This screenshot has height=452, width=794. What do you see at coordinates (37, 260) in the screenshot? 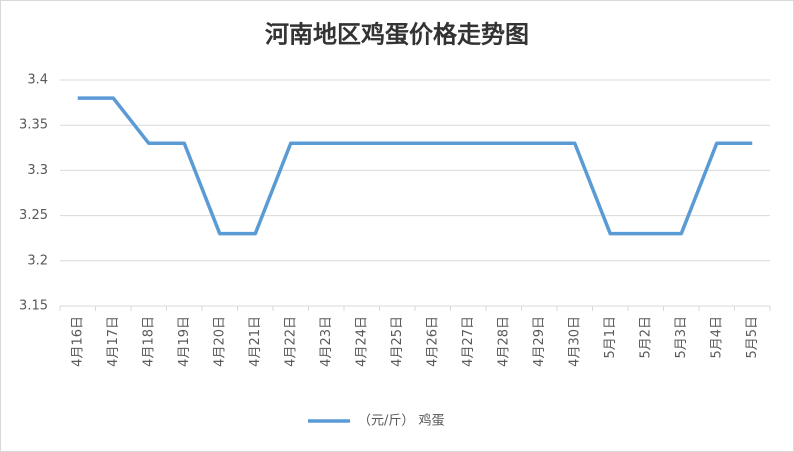
I see `y-tick-label: 3.2` at bounding box center [37, 260].